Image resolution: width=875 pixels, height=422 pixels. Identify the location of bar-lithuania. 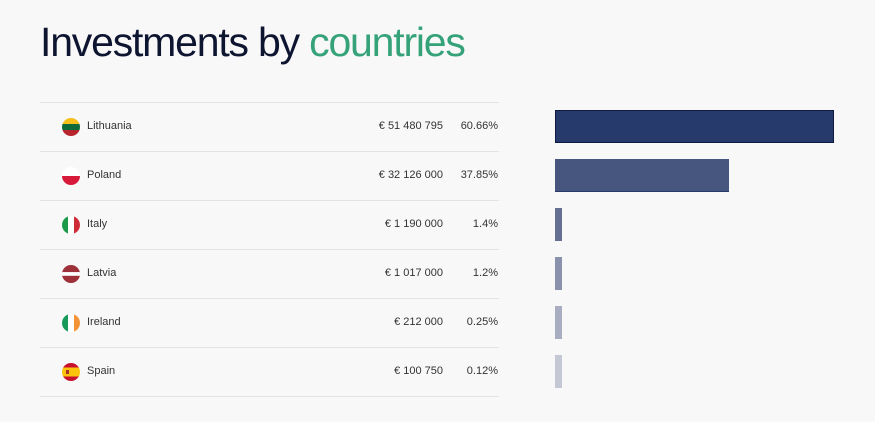
(694, 126).